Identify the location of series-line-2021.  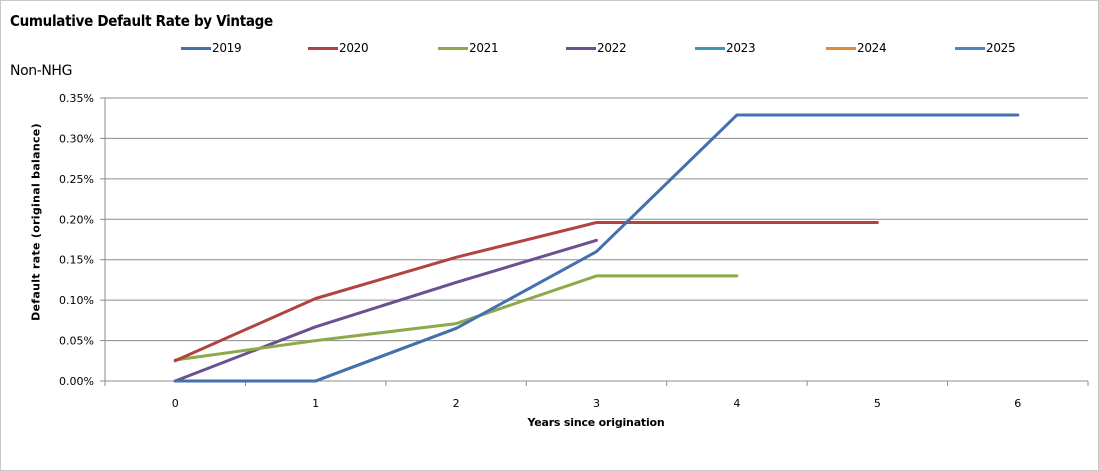
(456, 318).